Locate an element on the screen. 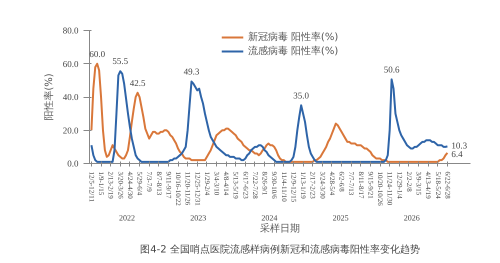  data-label: 49.3 is located at coordinates (192, 71).